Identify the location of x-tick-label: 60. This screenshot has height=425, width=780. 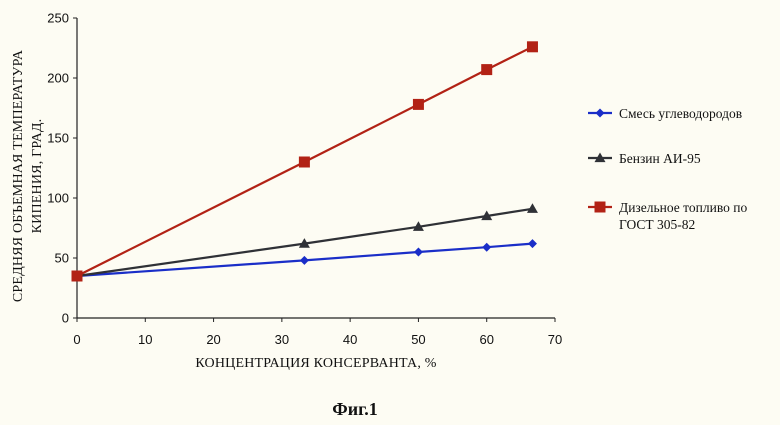
(486, 339).